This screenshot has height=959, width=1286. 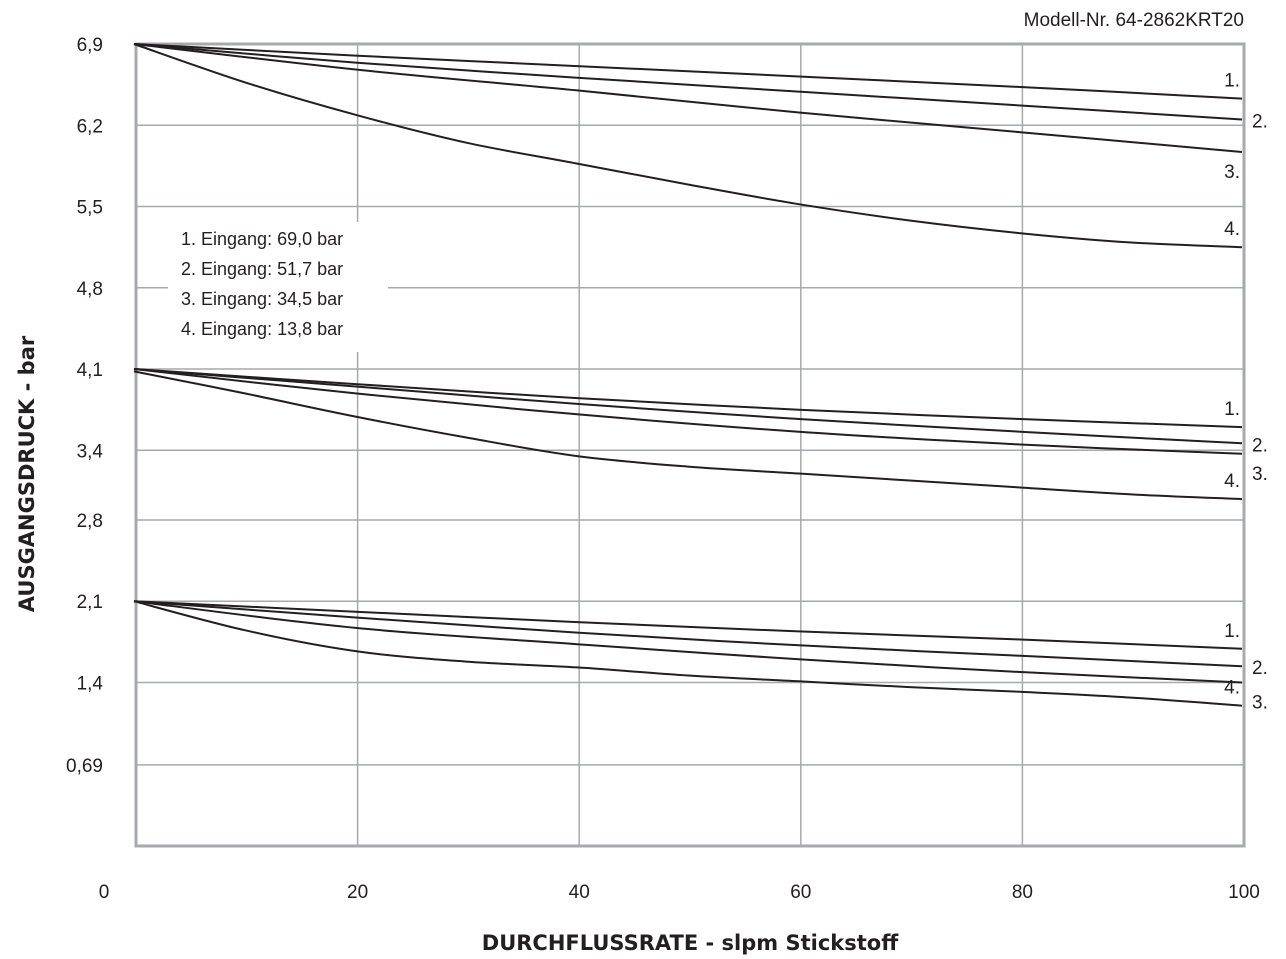 What do you see at coordinates (262, 329) in the screenshot?
I see `legend-entry-4: 4. Eingang: 13,8 bar` at bounding box center [262, 329].